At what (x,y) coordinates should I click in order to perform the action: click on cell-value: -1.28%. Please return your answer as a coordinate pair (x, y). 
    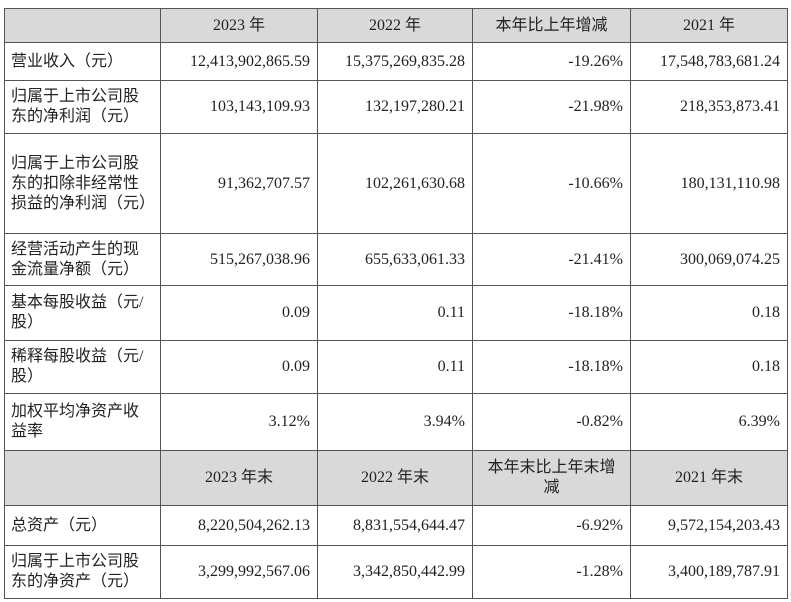
    Looking at the image, I should click on (551, 572).